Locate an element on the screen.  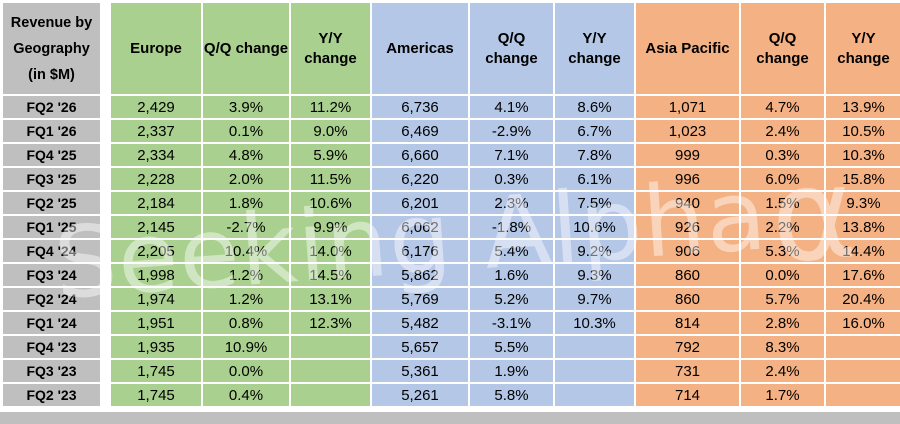
cell: 16.0% is located at coordinates (862, 323).